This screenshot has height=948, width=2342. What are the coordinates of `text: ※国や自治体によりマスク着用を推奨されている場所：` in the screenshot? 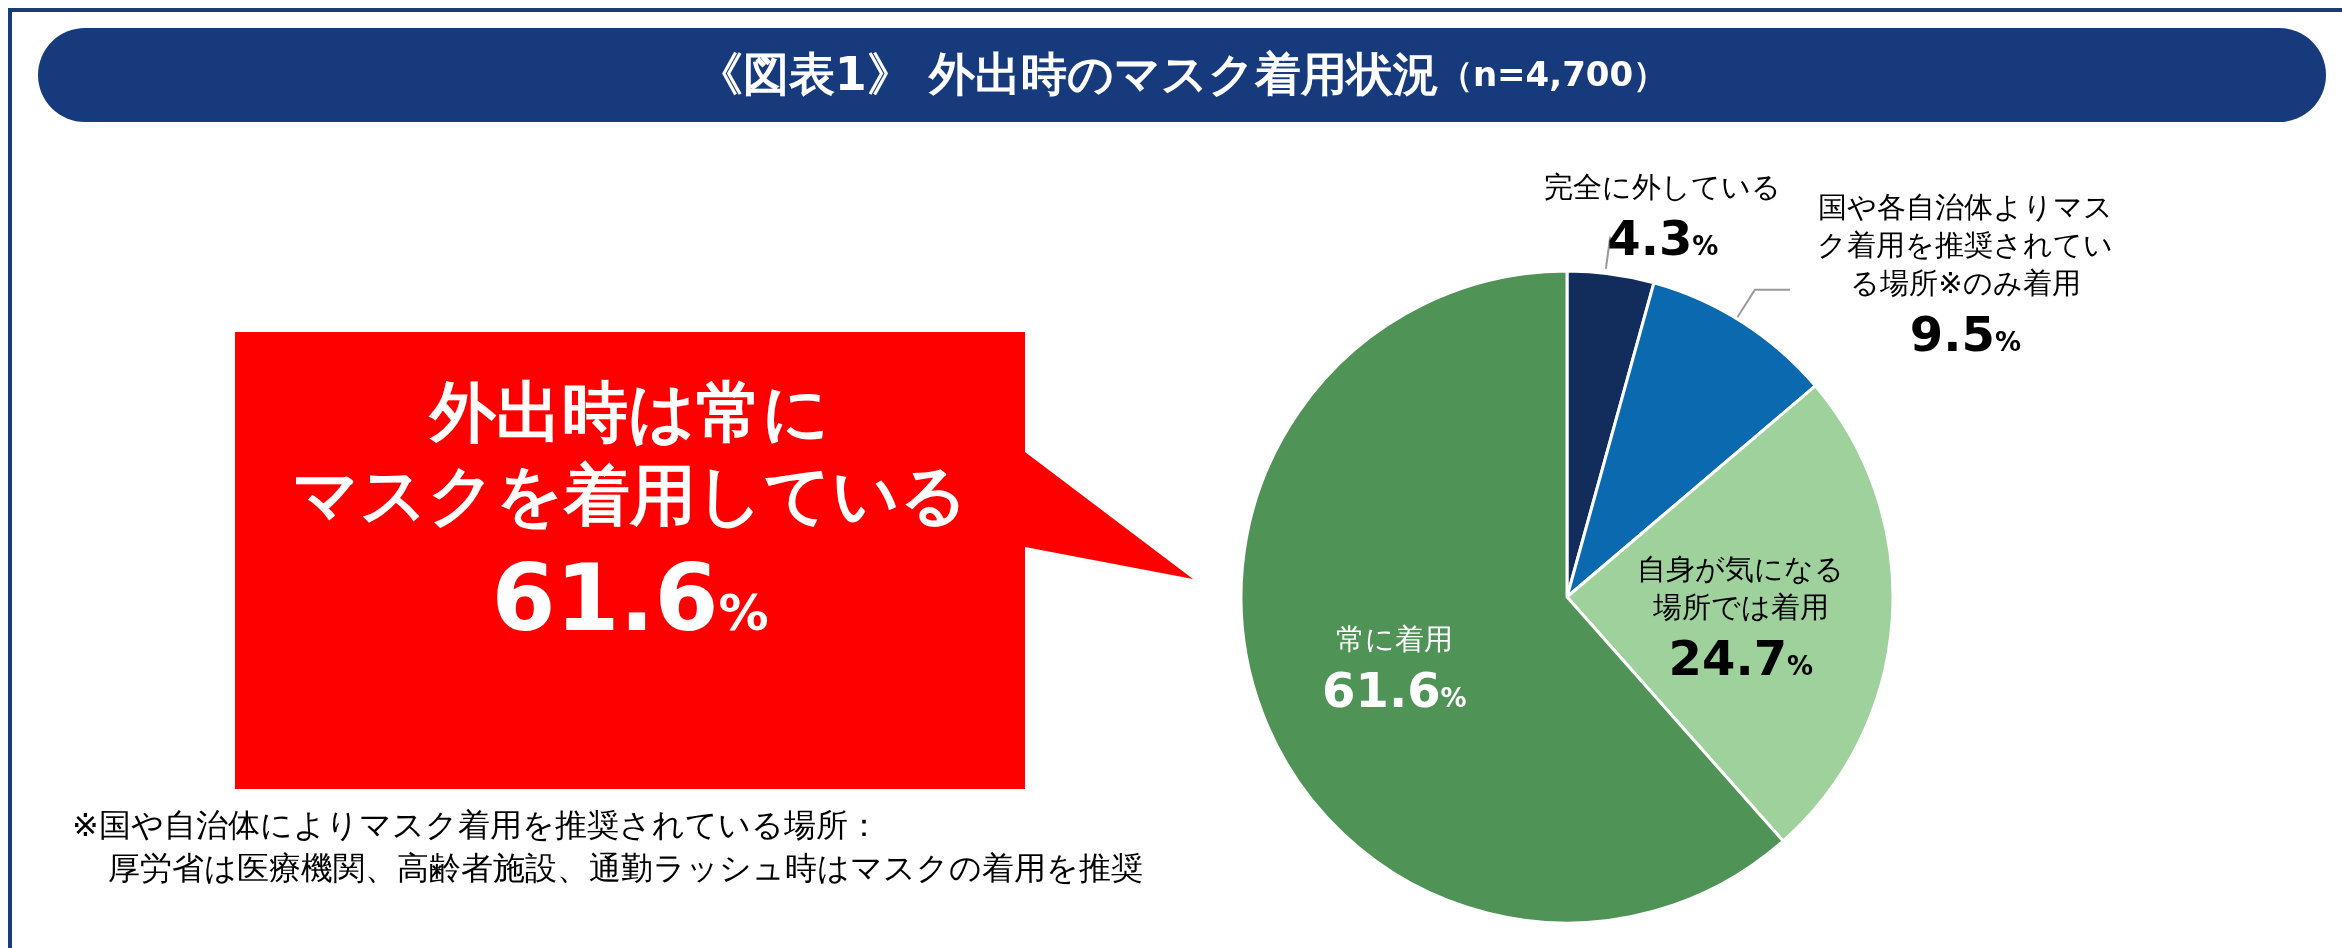 It's located at (476, 825).